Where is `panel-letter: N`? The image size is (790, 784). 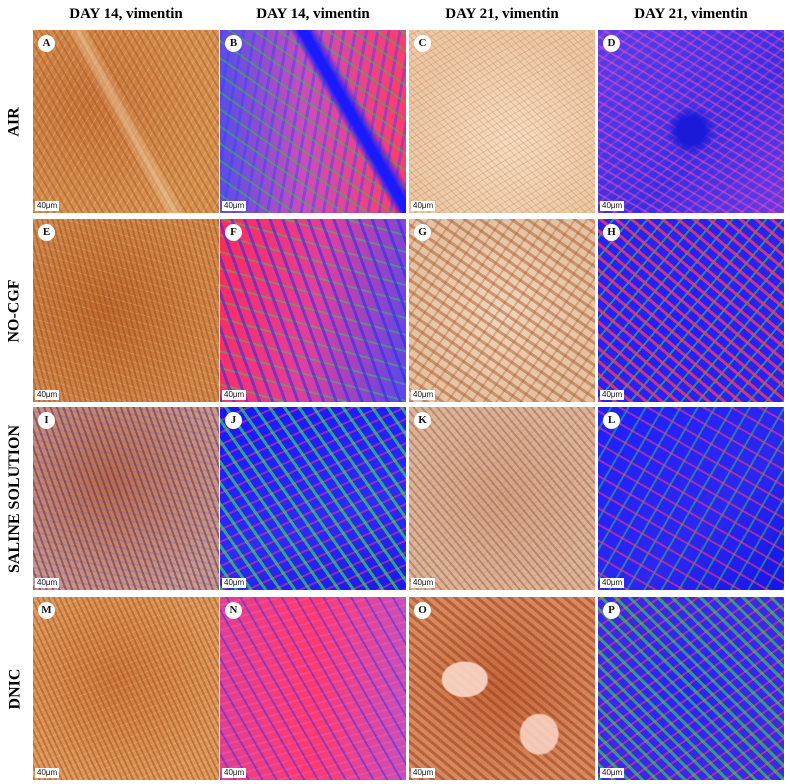
panel-letter: N is located at coordinates (233, 610).